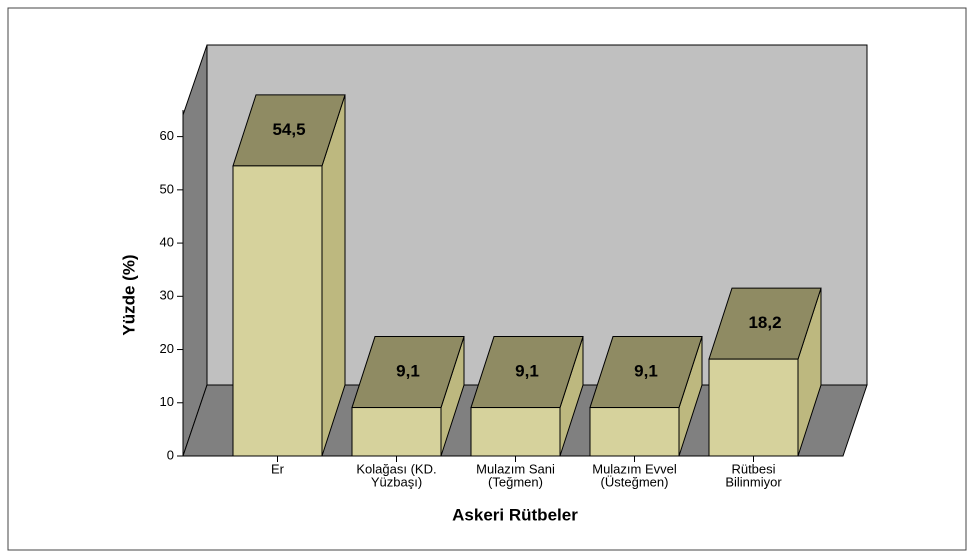  What do you see at coordinates (167, 401) in the screenshot?
I see `y-tick-label: 10` at bounding box center [167, 401].